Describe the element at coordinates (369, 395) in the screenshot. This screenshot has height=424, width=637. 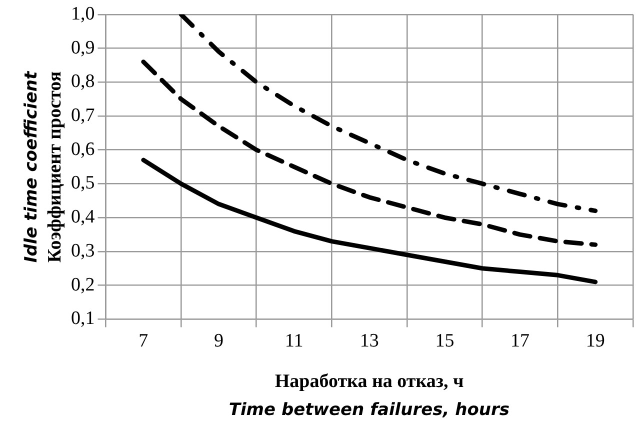
I see `x-axis-title: Наработка на отказ, ч Time between failures, hours` at that location.